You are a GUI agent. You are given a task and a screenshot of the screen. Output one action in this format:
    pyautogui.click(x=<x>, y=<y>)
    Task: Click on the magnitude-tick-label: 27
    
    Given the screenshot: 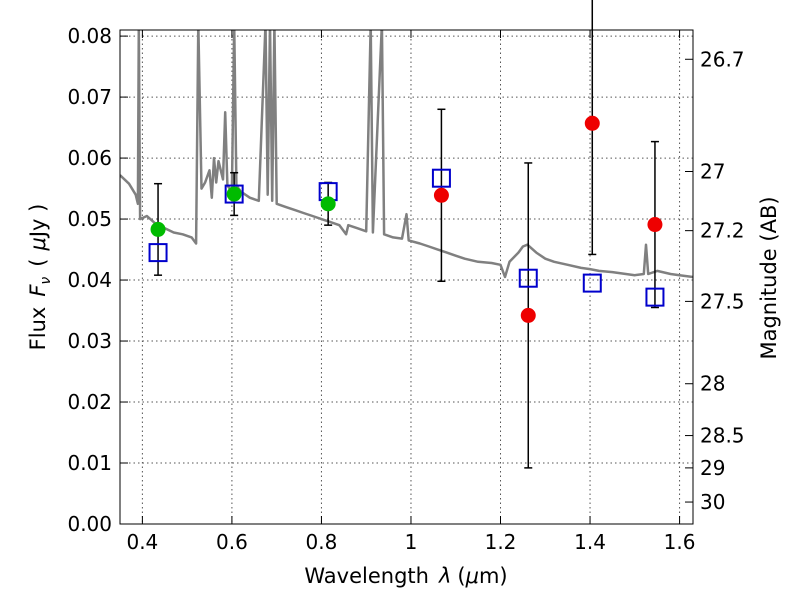 What is the action you would take?
    pyautogui.click(x=712, y=171)
    